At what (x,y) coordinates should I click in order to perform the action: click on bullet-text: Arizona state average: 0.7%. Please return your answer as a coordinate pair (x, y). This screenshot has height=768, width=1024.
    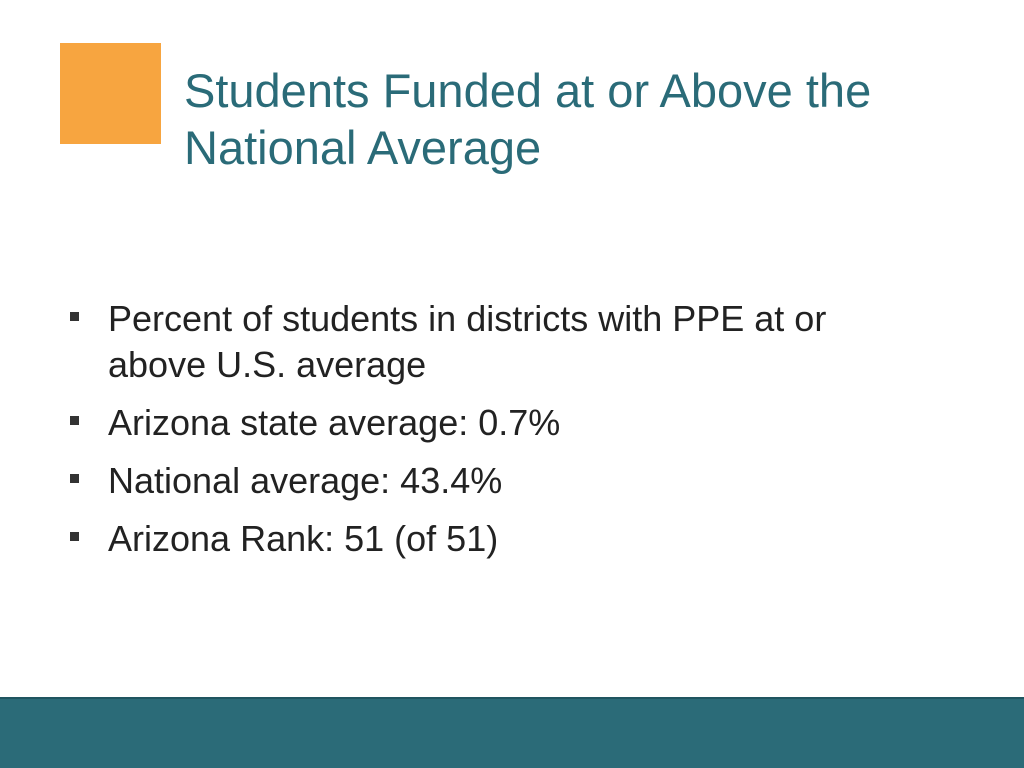
    Looking at the image, I should click on (334, 422).